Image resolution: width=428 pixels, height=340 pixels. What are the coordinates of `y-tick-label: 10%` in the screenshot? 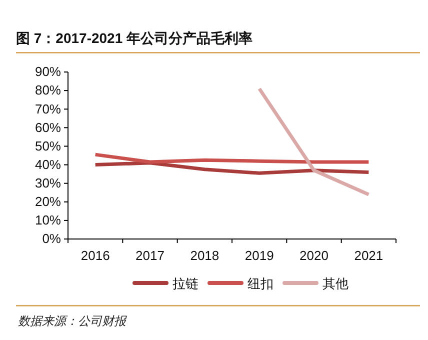 It's located at (48, 220).